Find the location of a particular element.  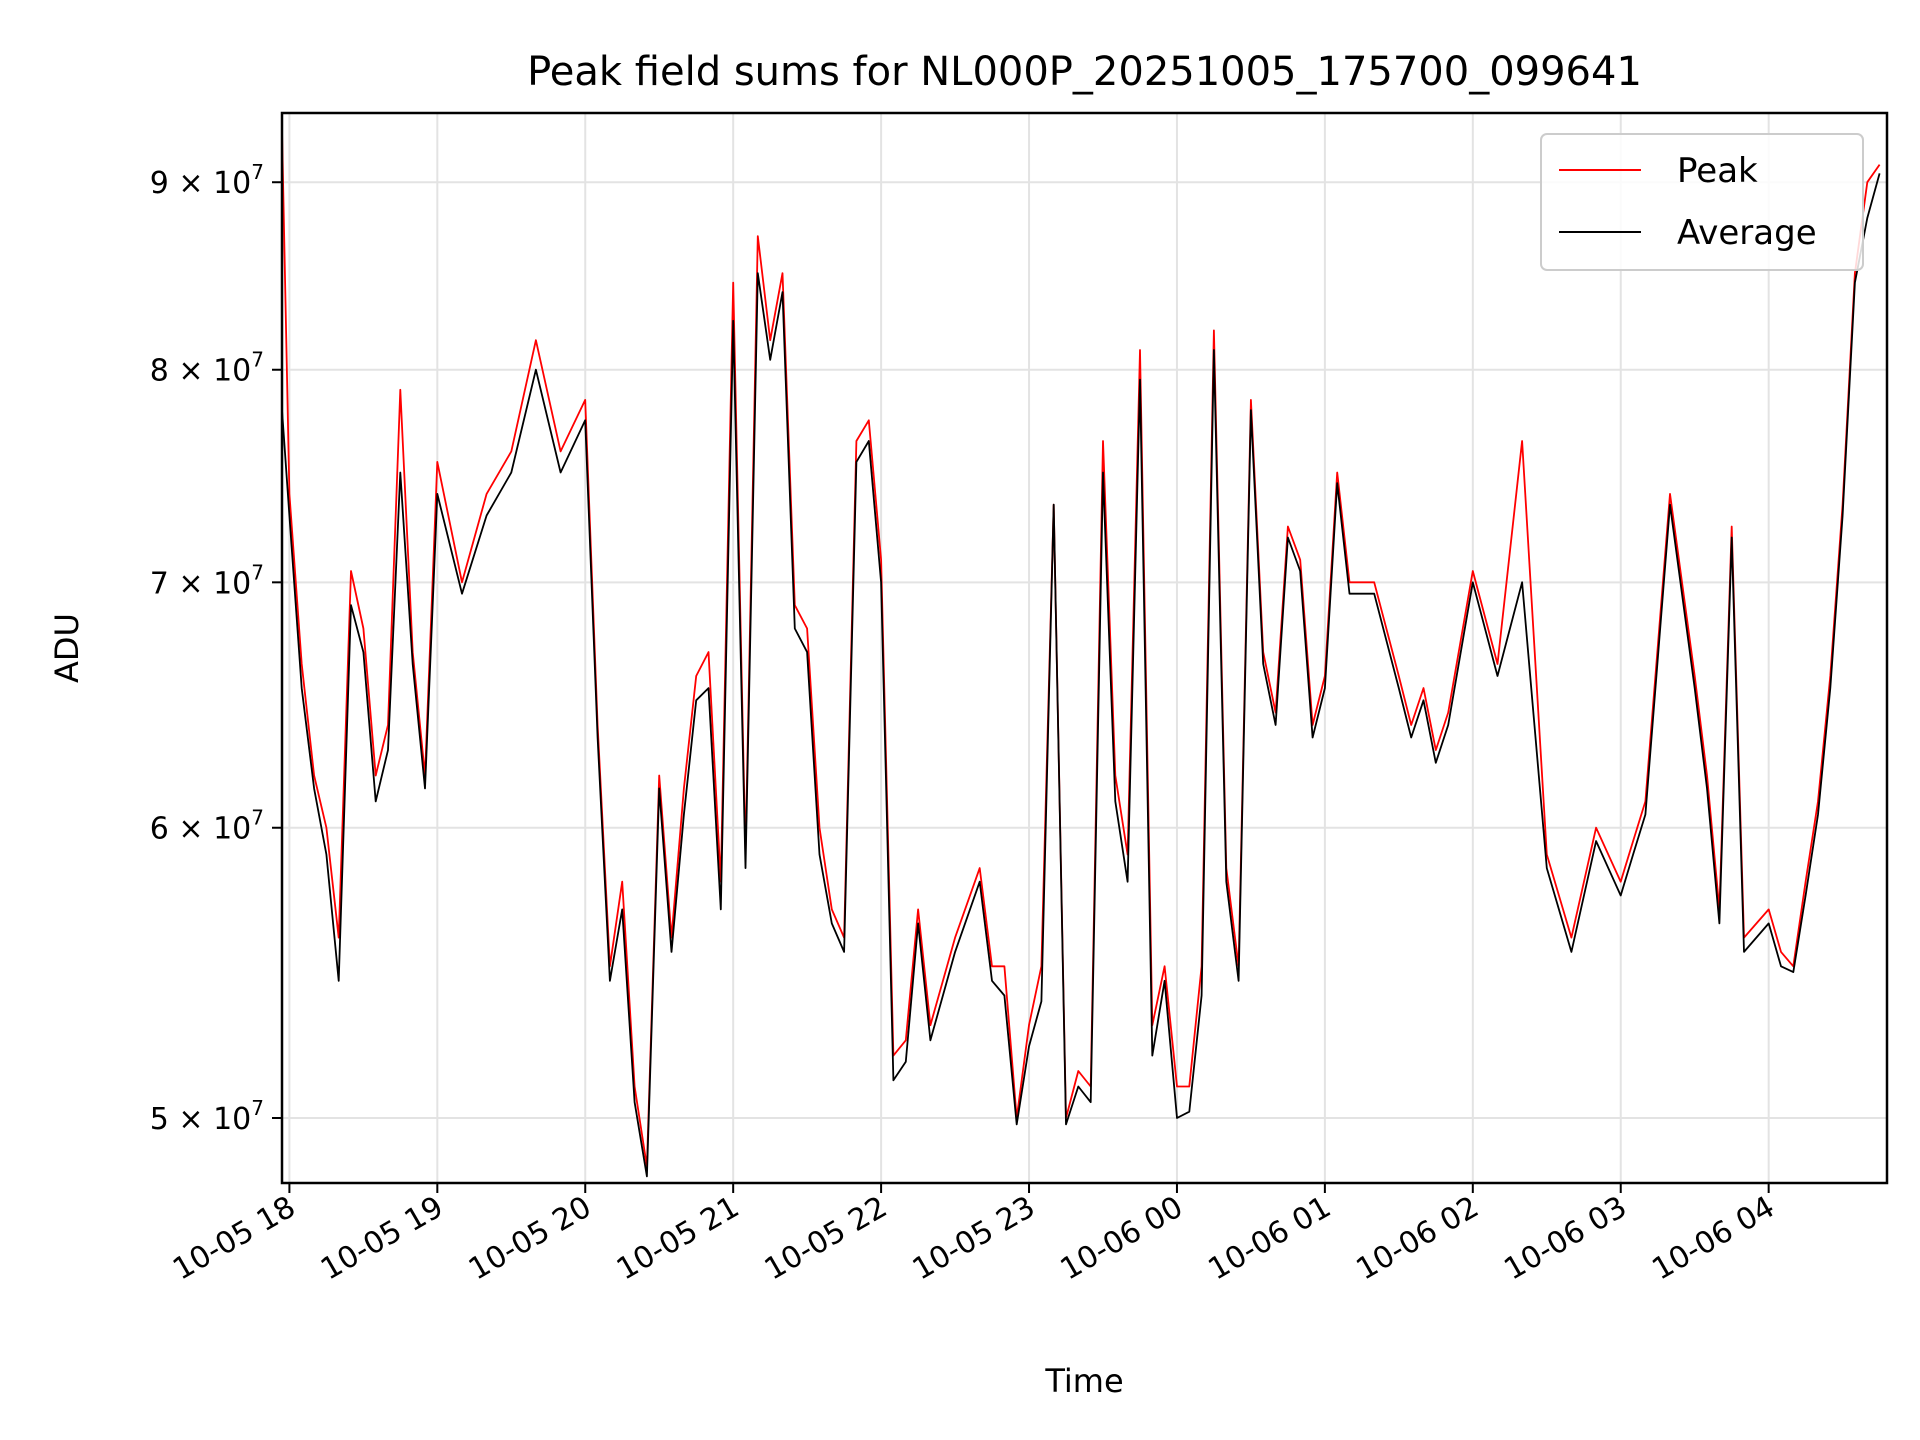

legend-average-label: Average is located at coordinates (1747, 233).